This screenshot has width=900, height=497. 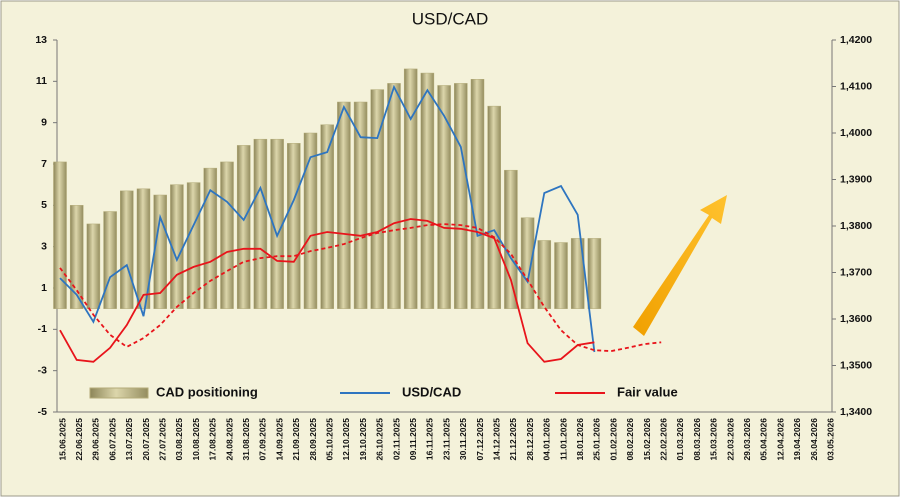 What do you see at coordinates (313, 439) in the screenshot?
I see `x-tick-label: 28.09.2025` at bounding box center [313, 439].